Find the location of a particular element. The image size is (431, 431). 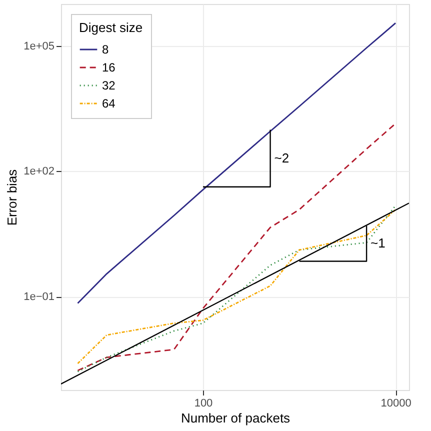

y-axis-title: Error bias is located at coordinates (12, 197).